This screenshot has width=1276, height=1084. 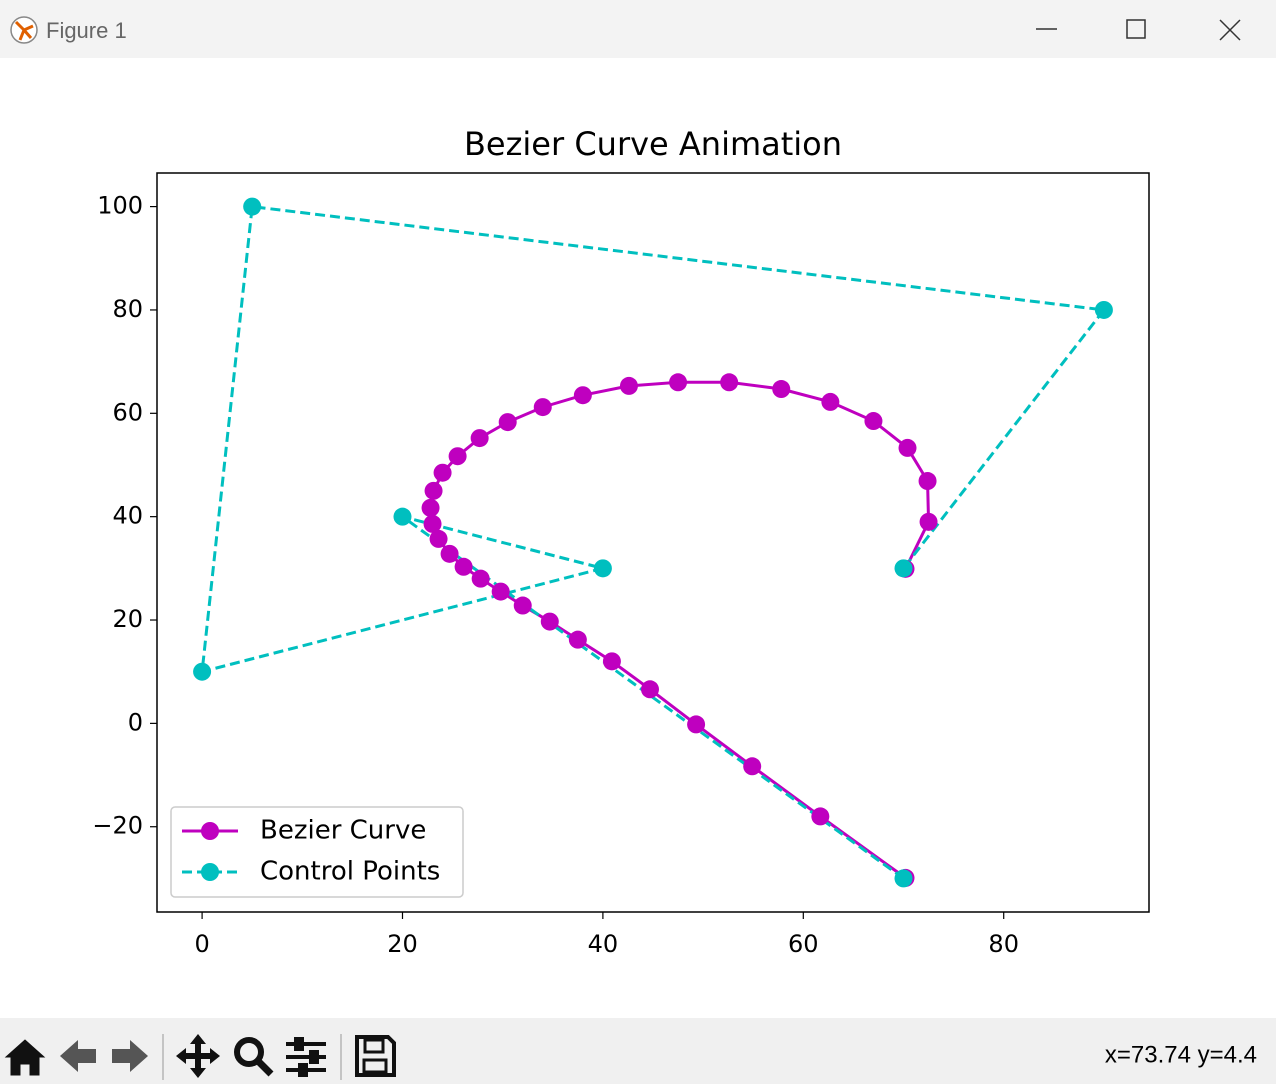 I want to click on x-tick-label: 20, so click(x=402, y=944).